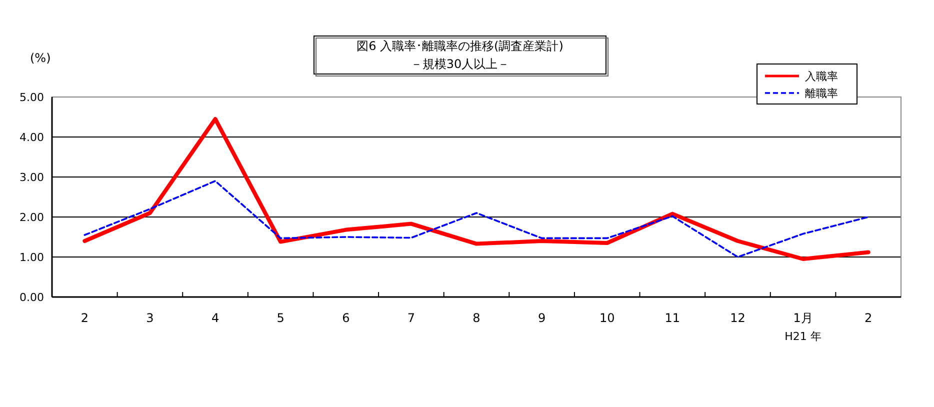 The image size is (934, 407). What do you see at coordinates (476, 318) in the screenshot?
I see `x-tick-label: 8` at bounding box center [476, 318].